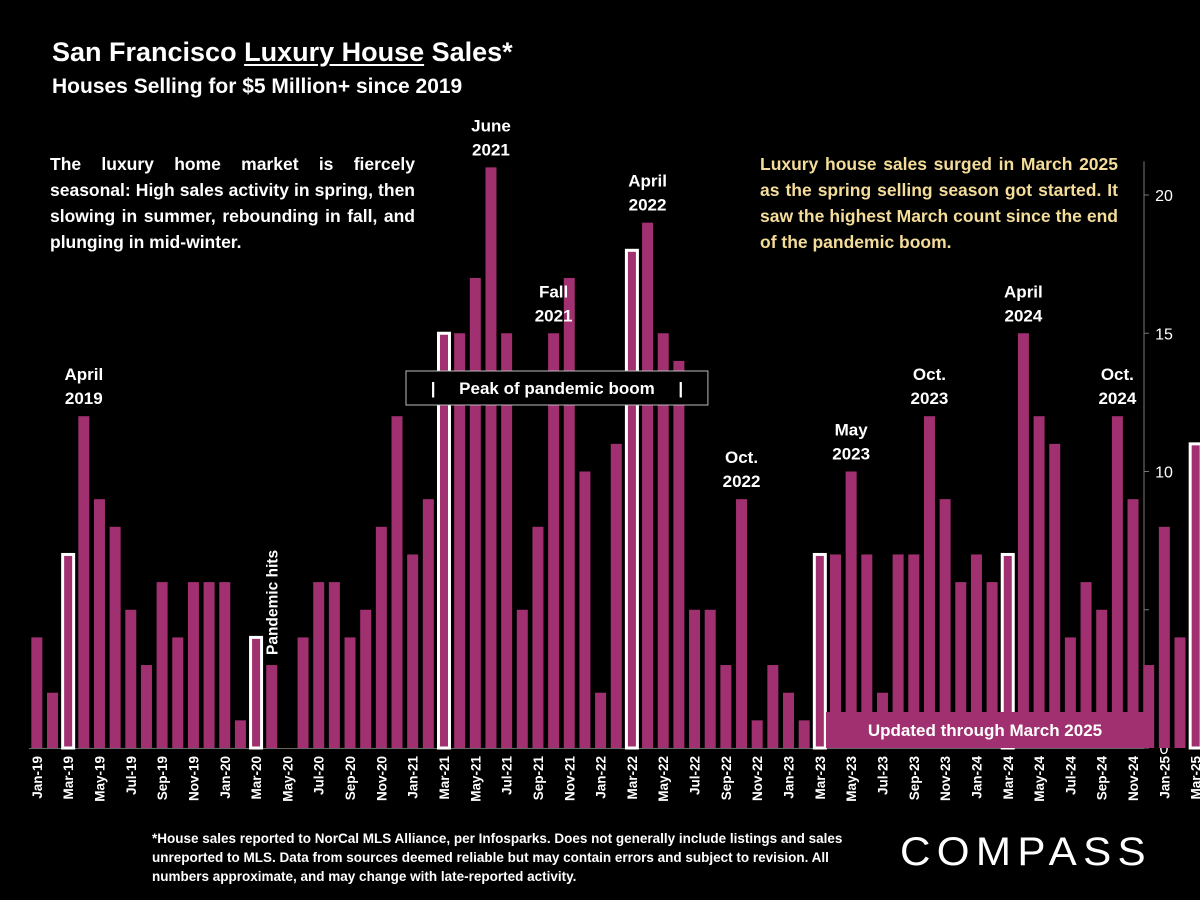  I want to click on update-badge, so click(985, 730).